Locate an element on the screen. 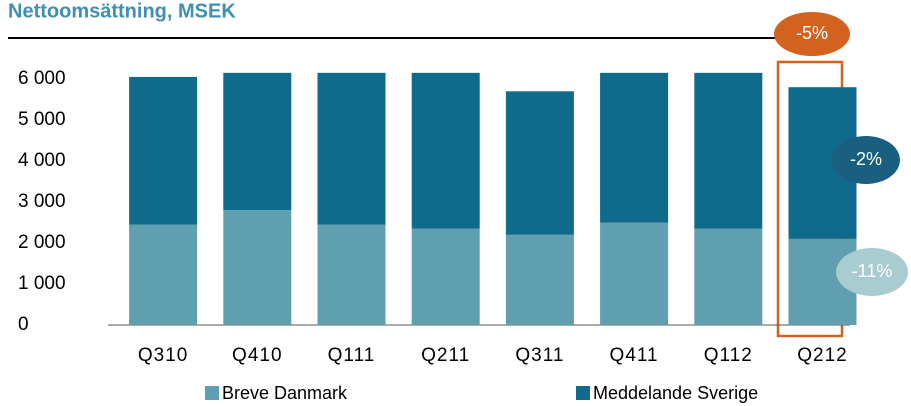 This screenshot has width=911, height=406. x-tick-label: Q112 is located at coordinates (728, 355).